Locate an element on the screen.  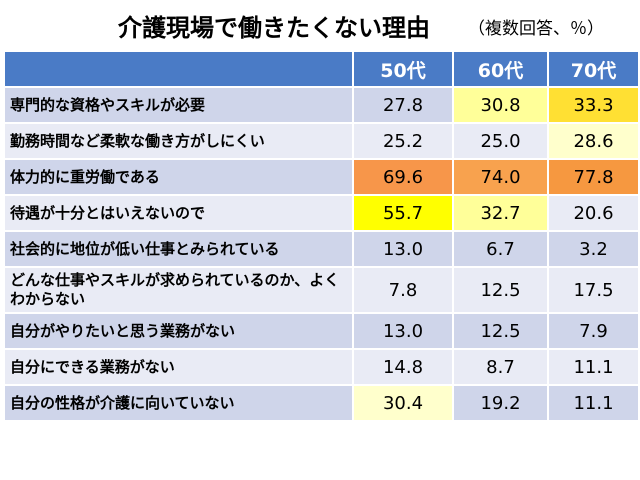
row: 社会的に地位が低い仕事とみられている 13.0 6.7 3.2 is located at coordinates (321, 249).